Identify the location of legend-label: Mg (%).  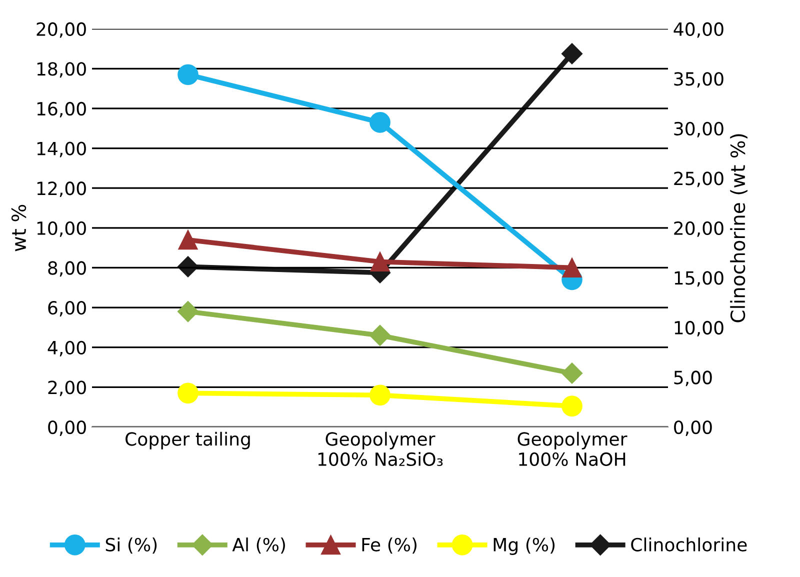
(524, 546).